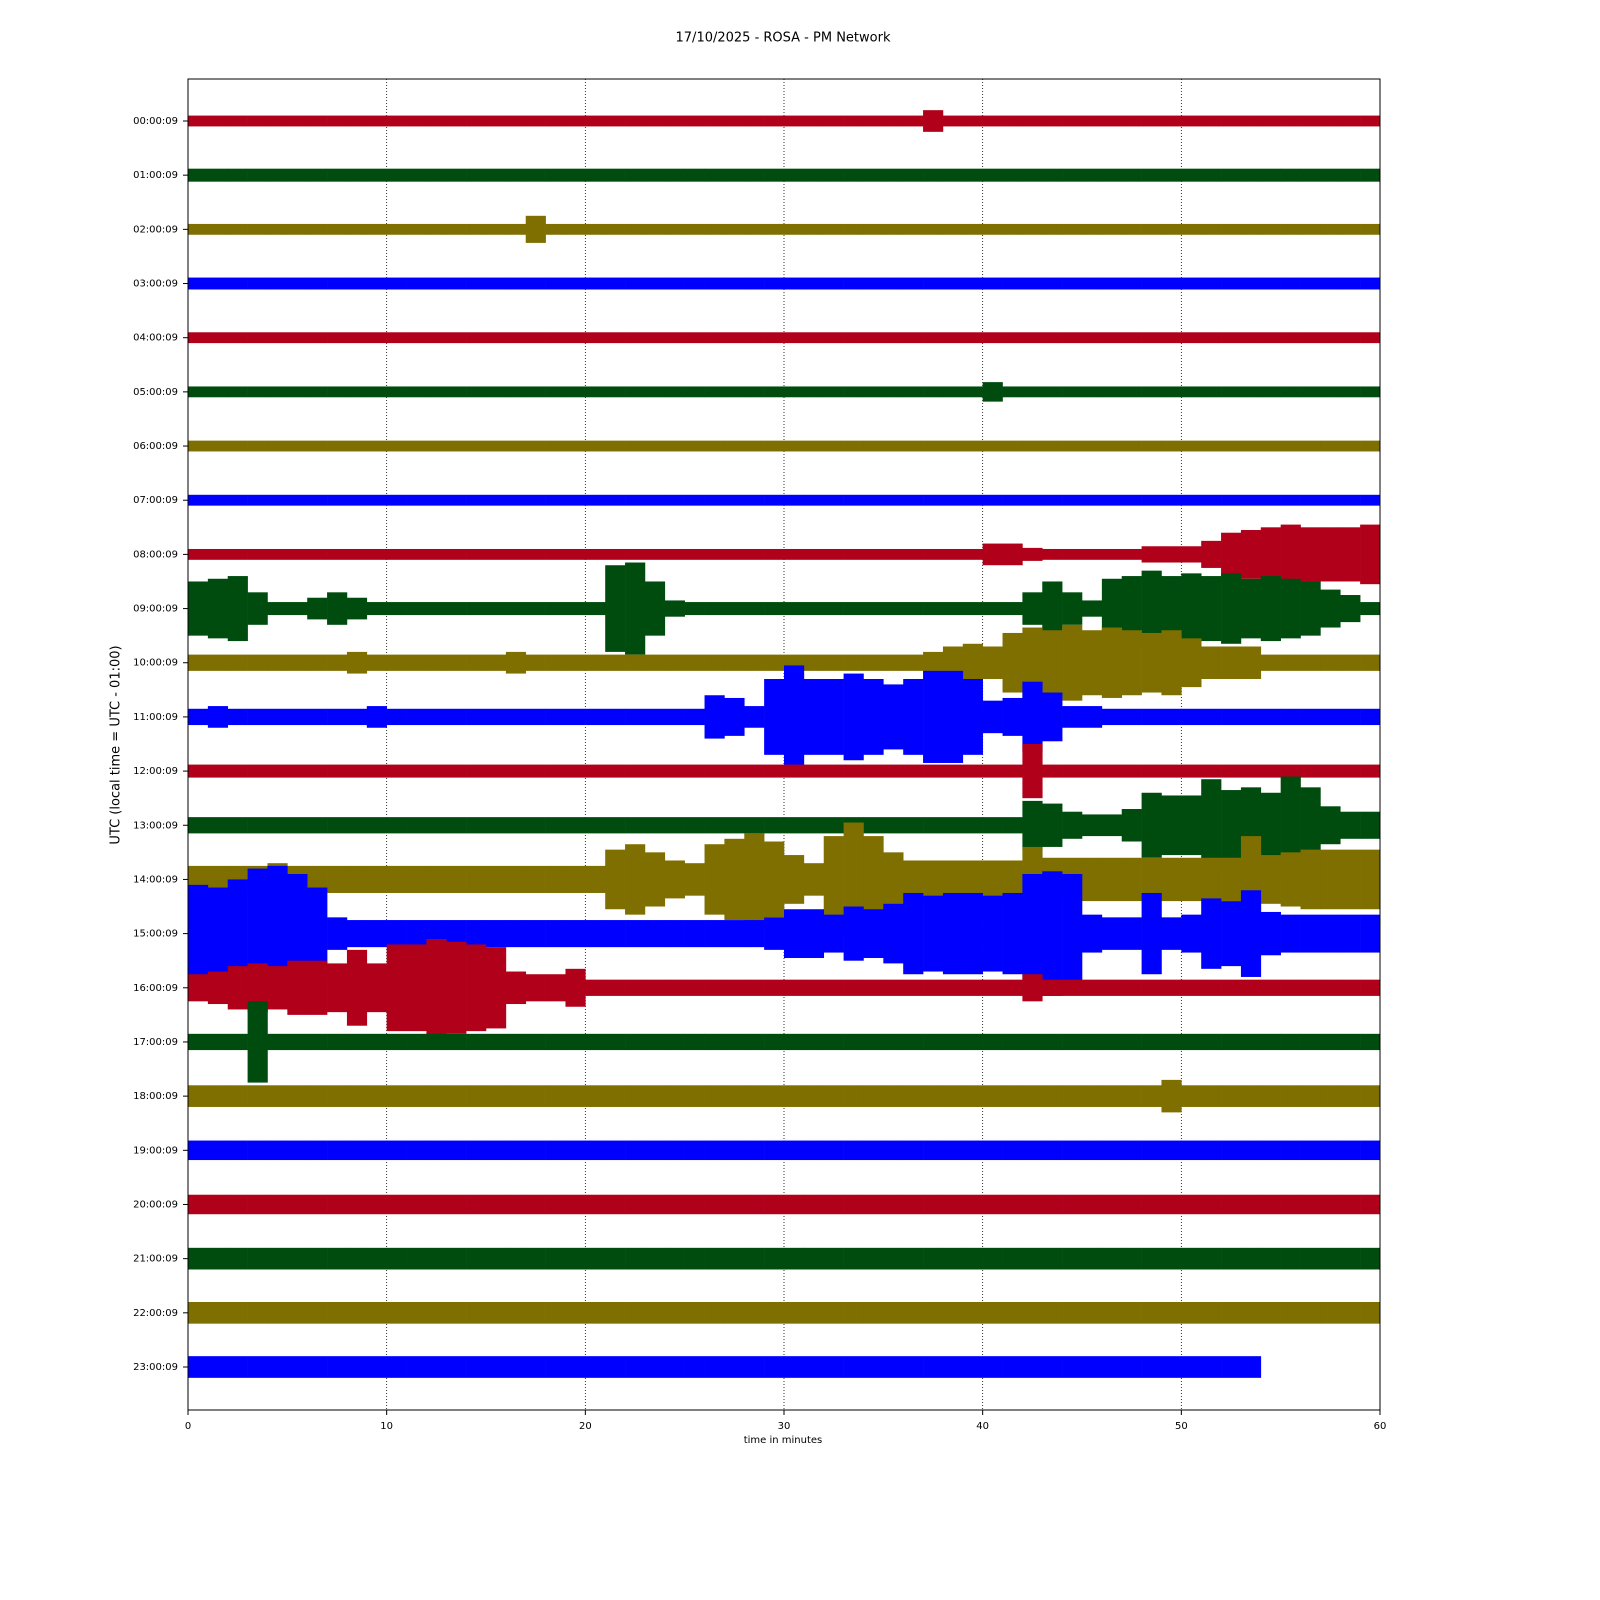 This screenshot has width=1600, height=1600. What do you see at coordinates (155, 934) in the screenshot?
I see `y-tick-label: 15:00:09` at bounding box center [155, 934].